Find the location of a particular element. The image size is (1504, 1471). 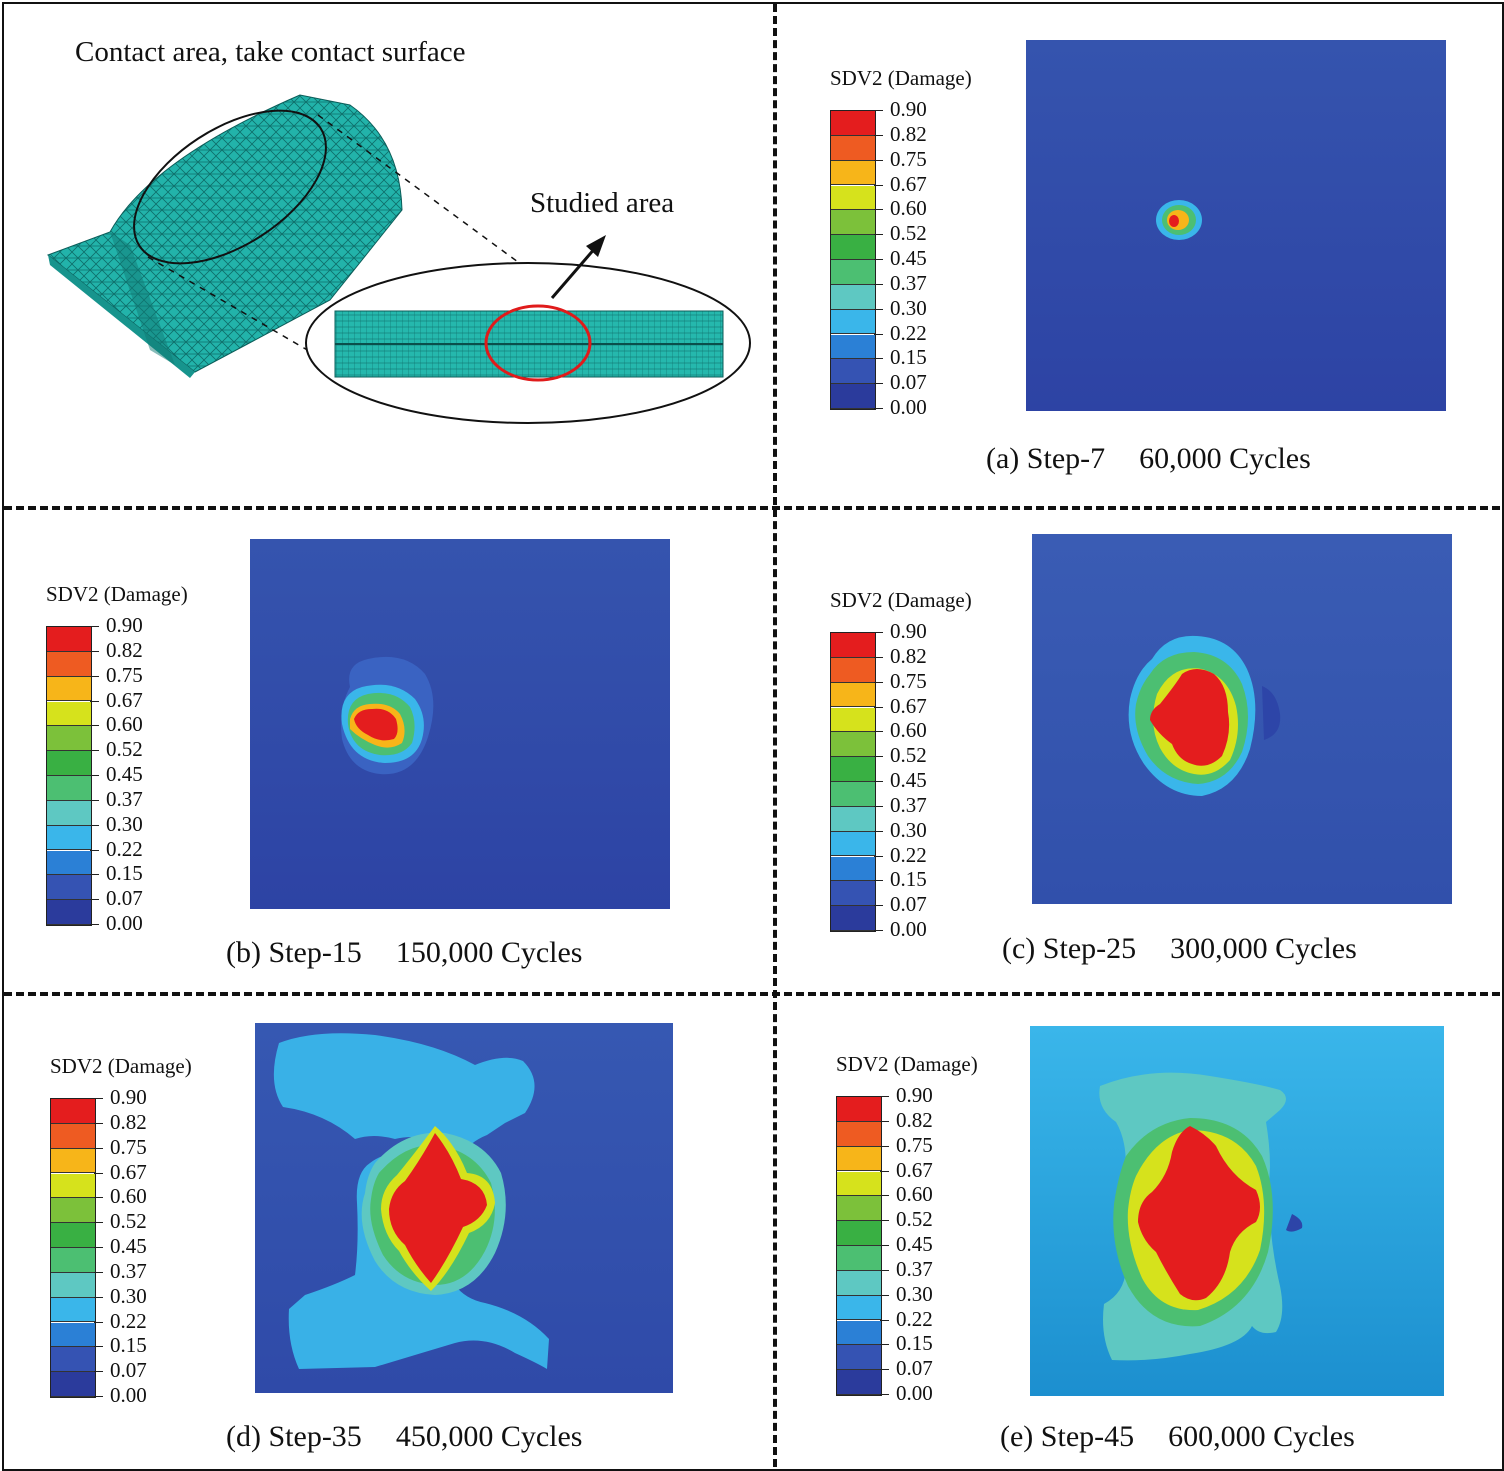

caption-cycles: 300,000 Cycles is located at coordinates (1263, 948).